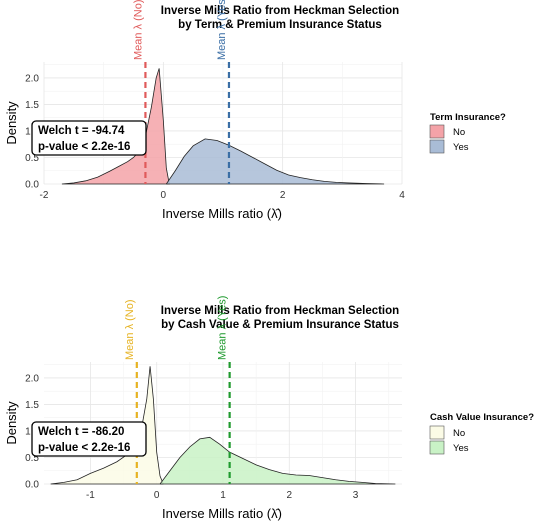 This screenshot has width=550, height=523. Describe the element at coordinates (482, 417) in the screenshot. I see `legend-title: Cash Value Insurance?` at that location.